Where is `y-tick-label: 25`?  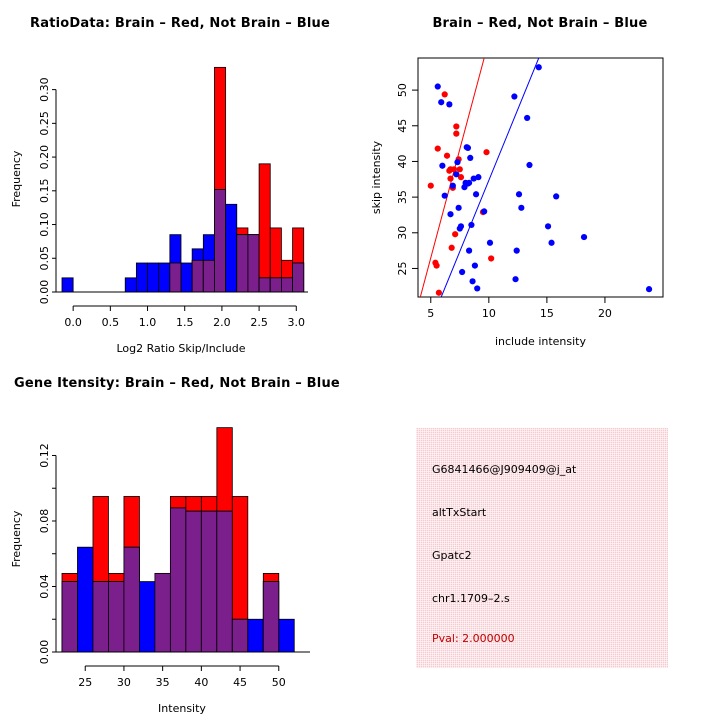
y-tick-label: 25 is located at coordinates (402, 268).